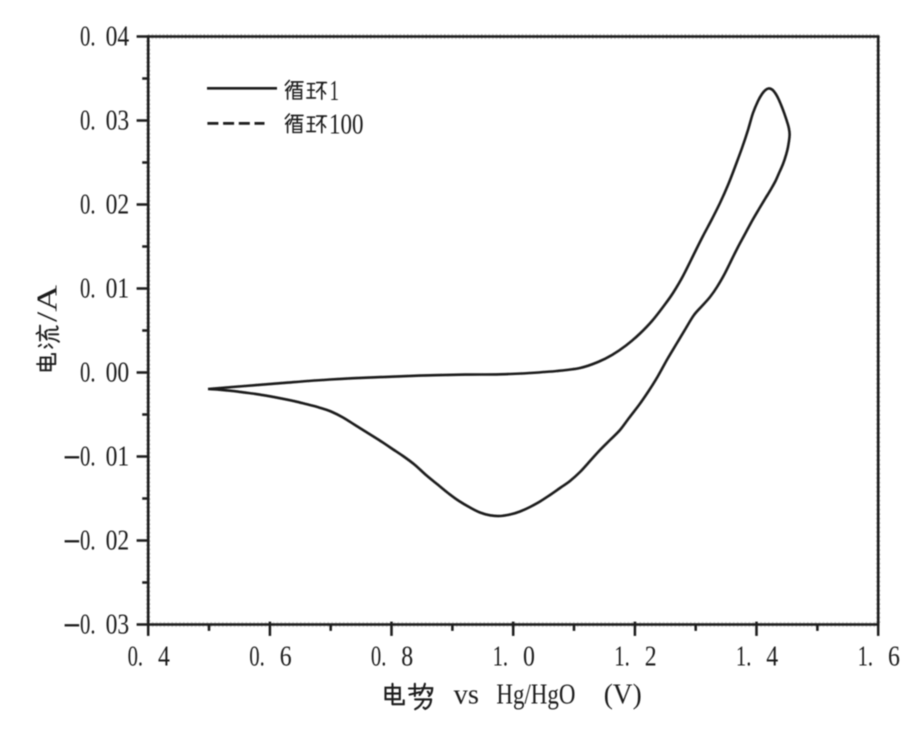  I want to click on svg-text: 00, so click(118, 373).